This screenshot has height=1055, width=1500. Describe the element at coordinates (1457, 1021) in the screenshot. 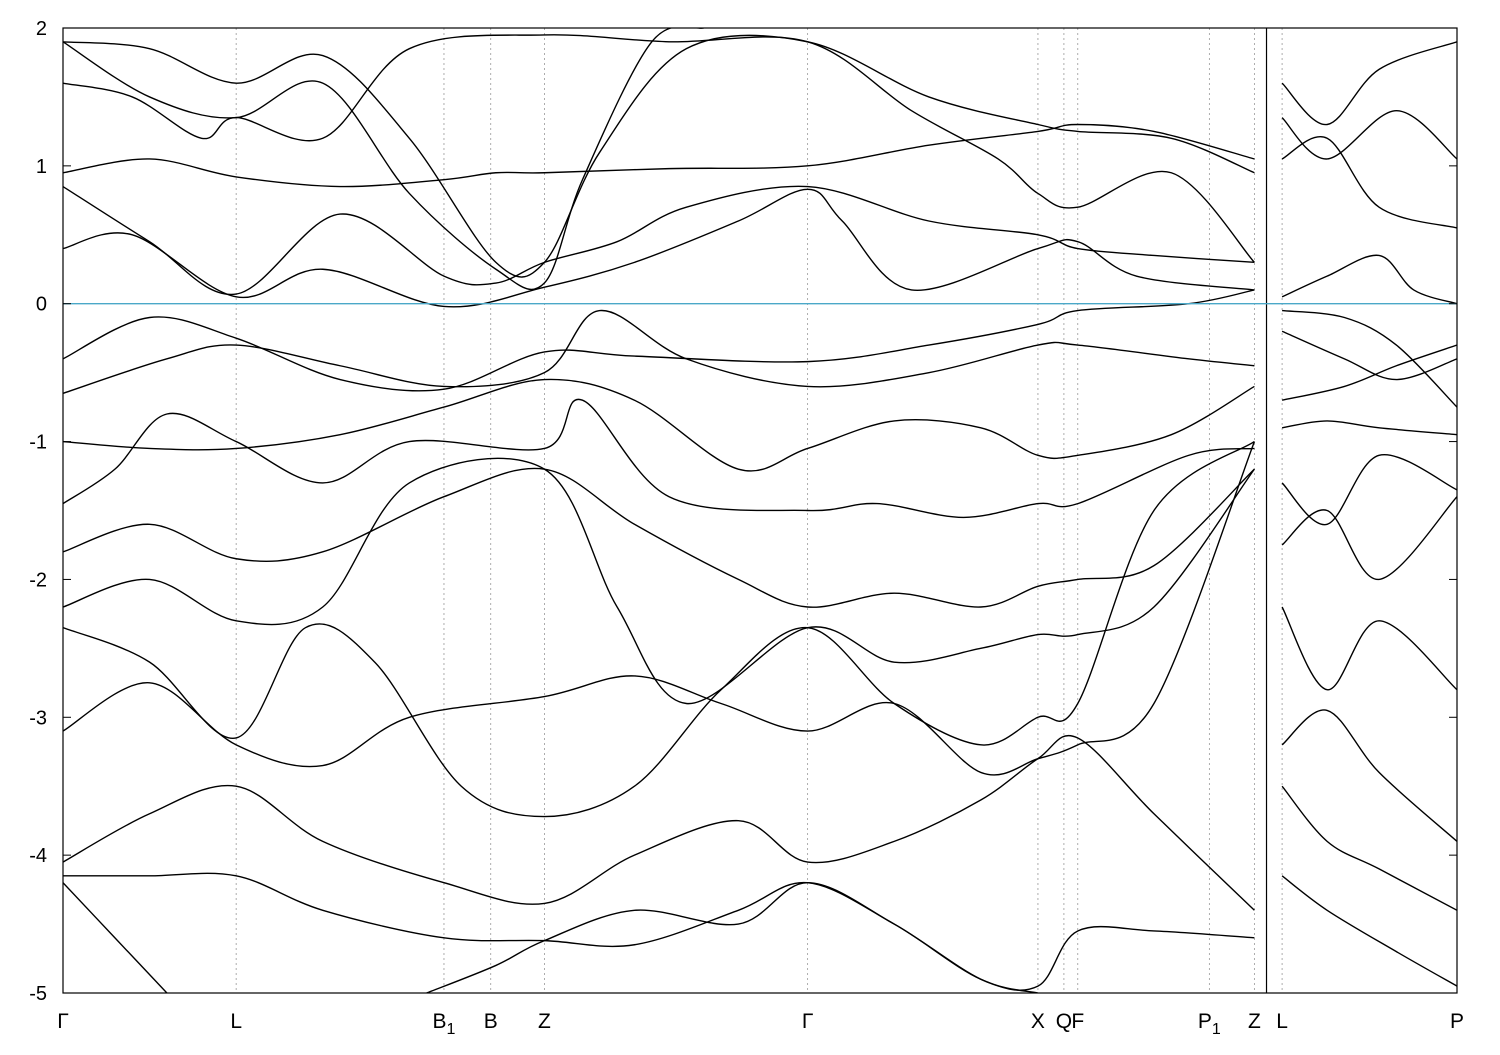

I see `x-tick-label: P` at that location.